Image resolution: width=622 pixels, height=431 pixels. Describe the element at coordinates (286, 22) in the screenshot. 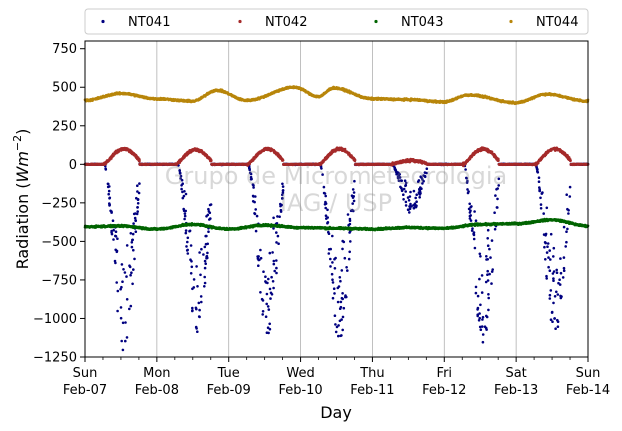

I see `legend-label-NT042: NT042` at that location.